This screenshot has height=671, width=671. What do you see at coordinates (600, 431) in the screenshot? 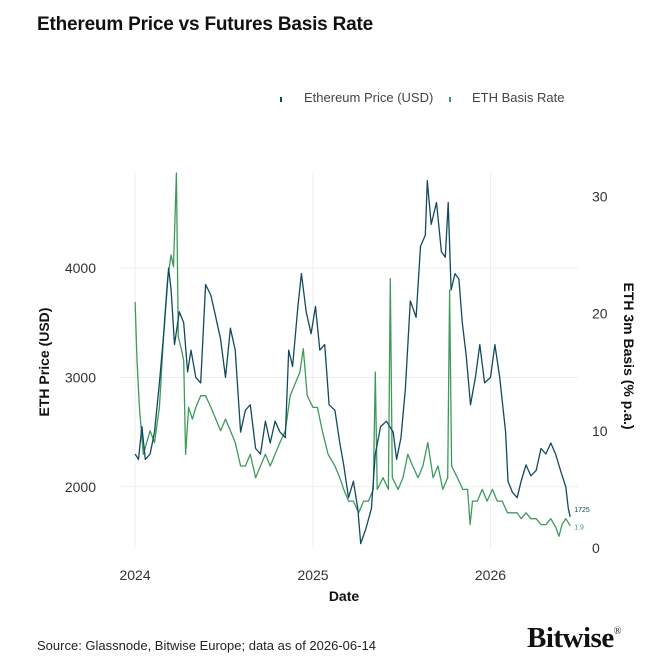
I see `y-right-tick-label-10: 10` at bounding box center [600, 431].